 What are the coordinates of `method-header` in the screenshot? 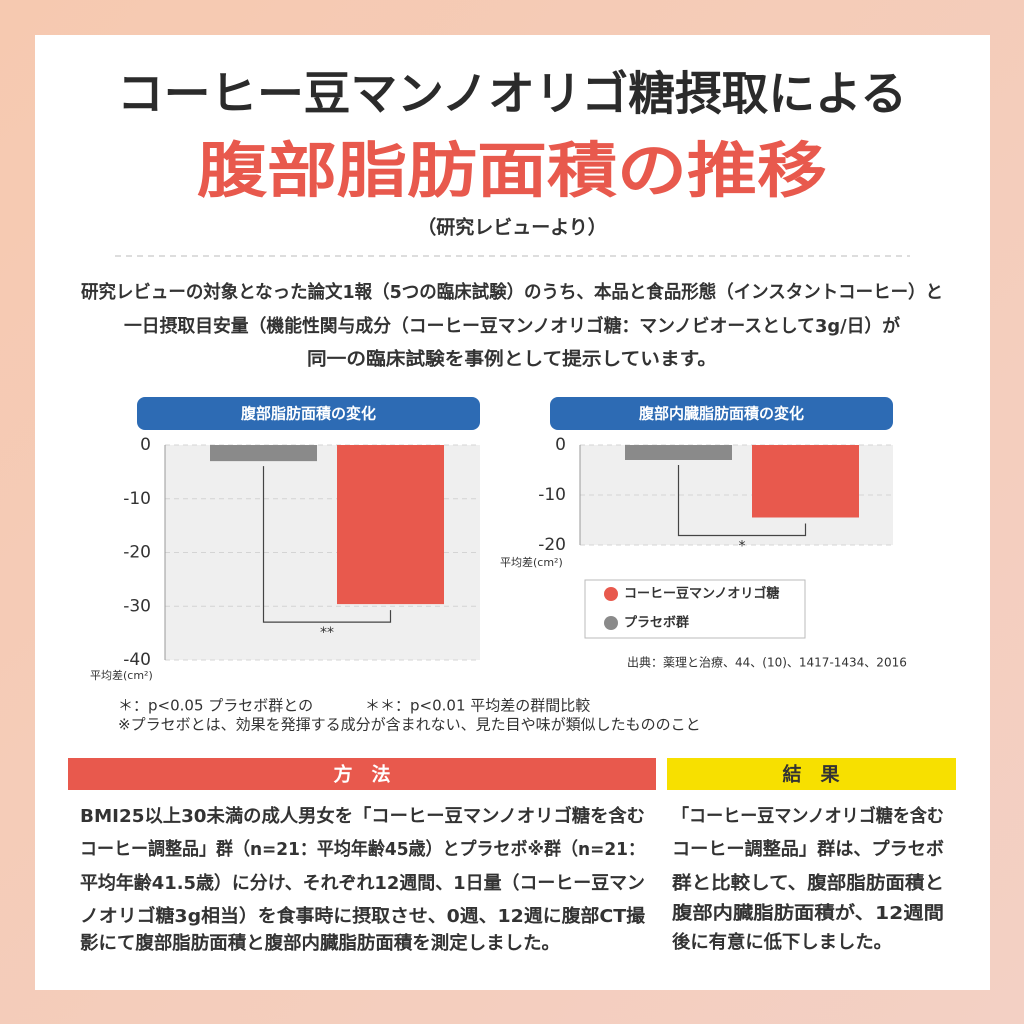 It's located at (362, 774).